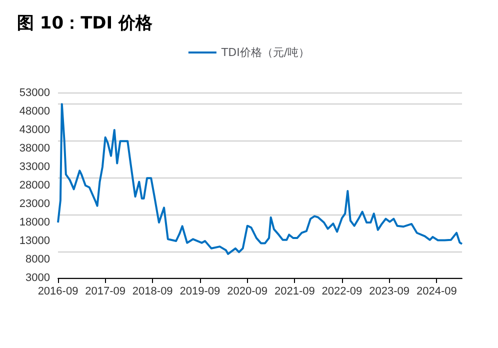 This screenshot has width=498, height=348. I want to click on x-tick-label: 2016-09, so click(58, 292).